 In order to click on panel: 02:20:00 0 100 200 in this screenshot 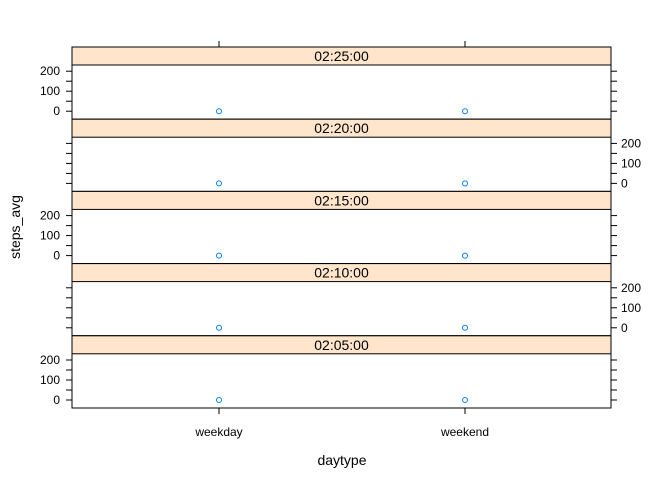, I will do `click(353, 155)`.